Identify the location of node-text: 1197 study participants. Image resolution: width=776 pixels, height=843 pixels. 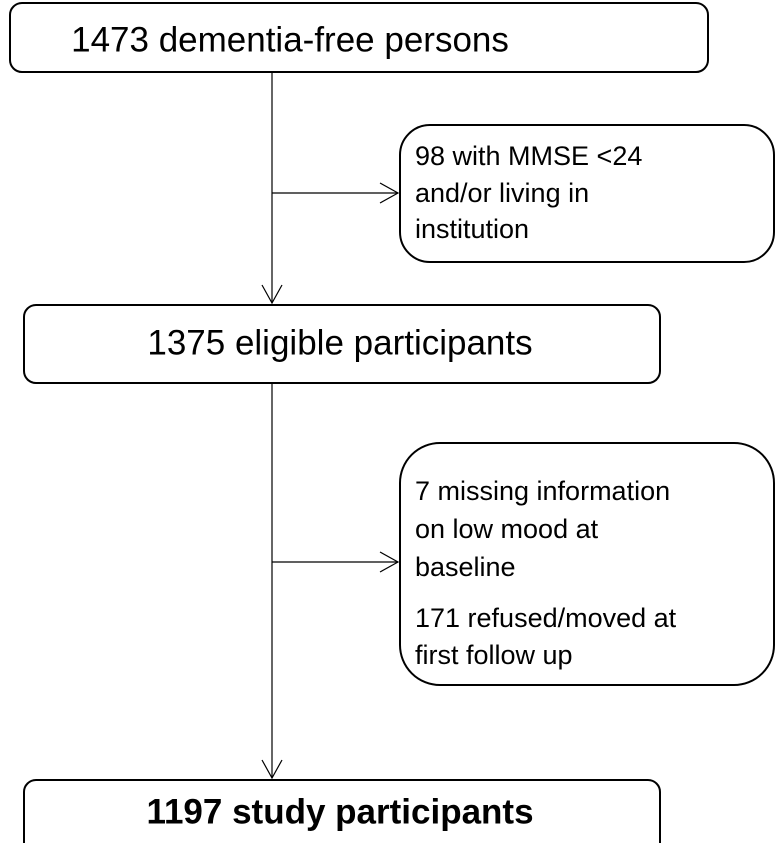
(339, 811).